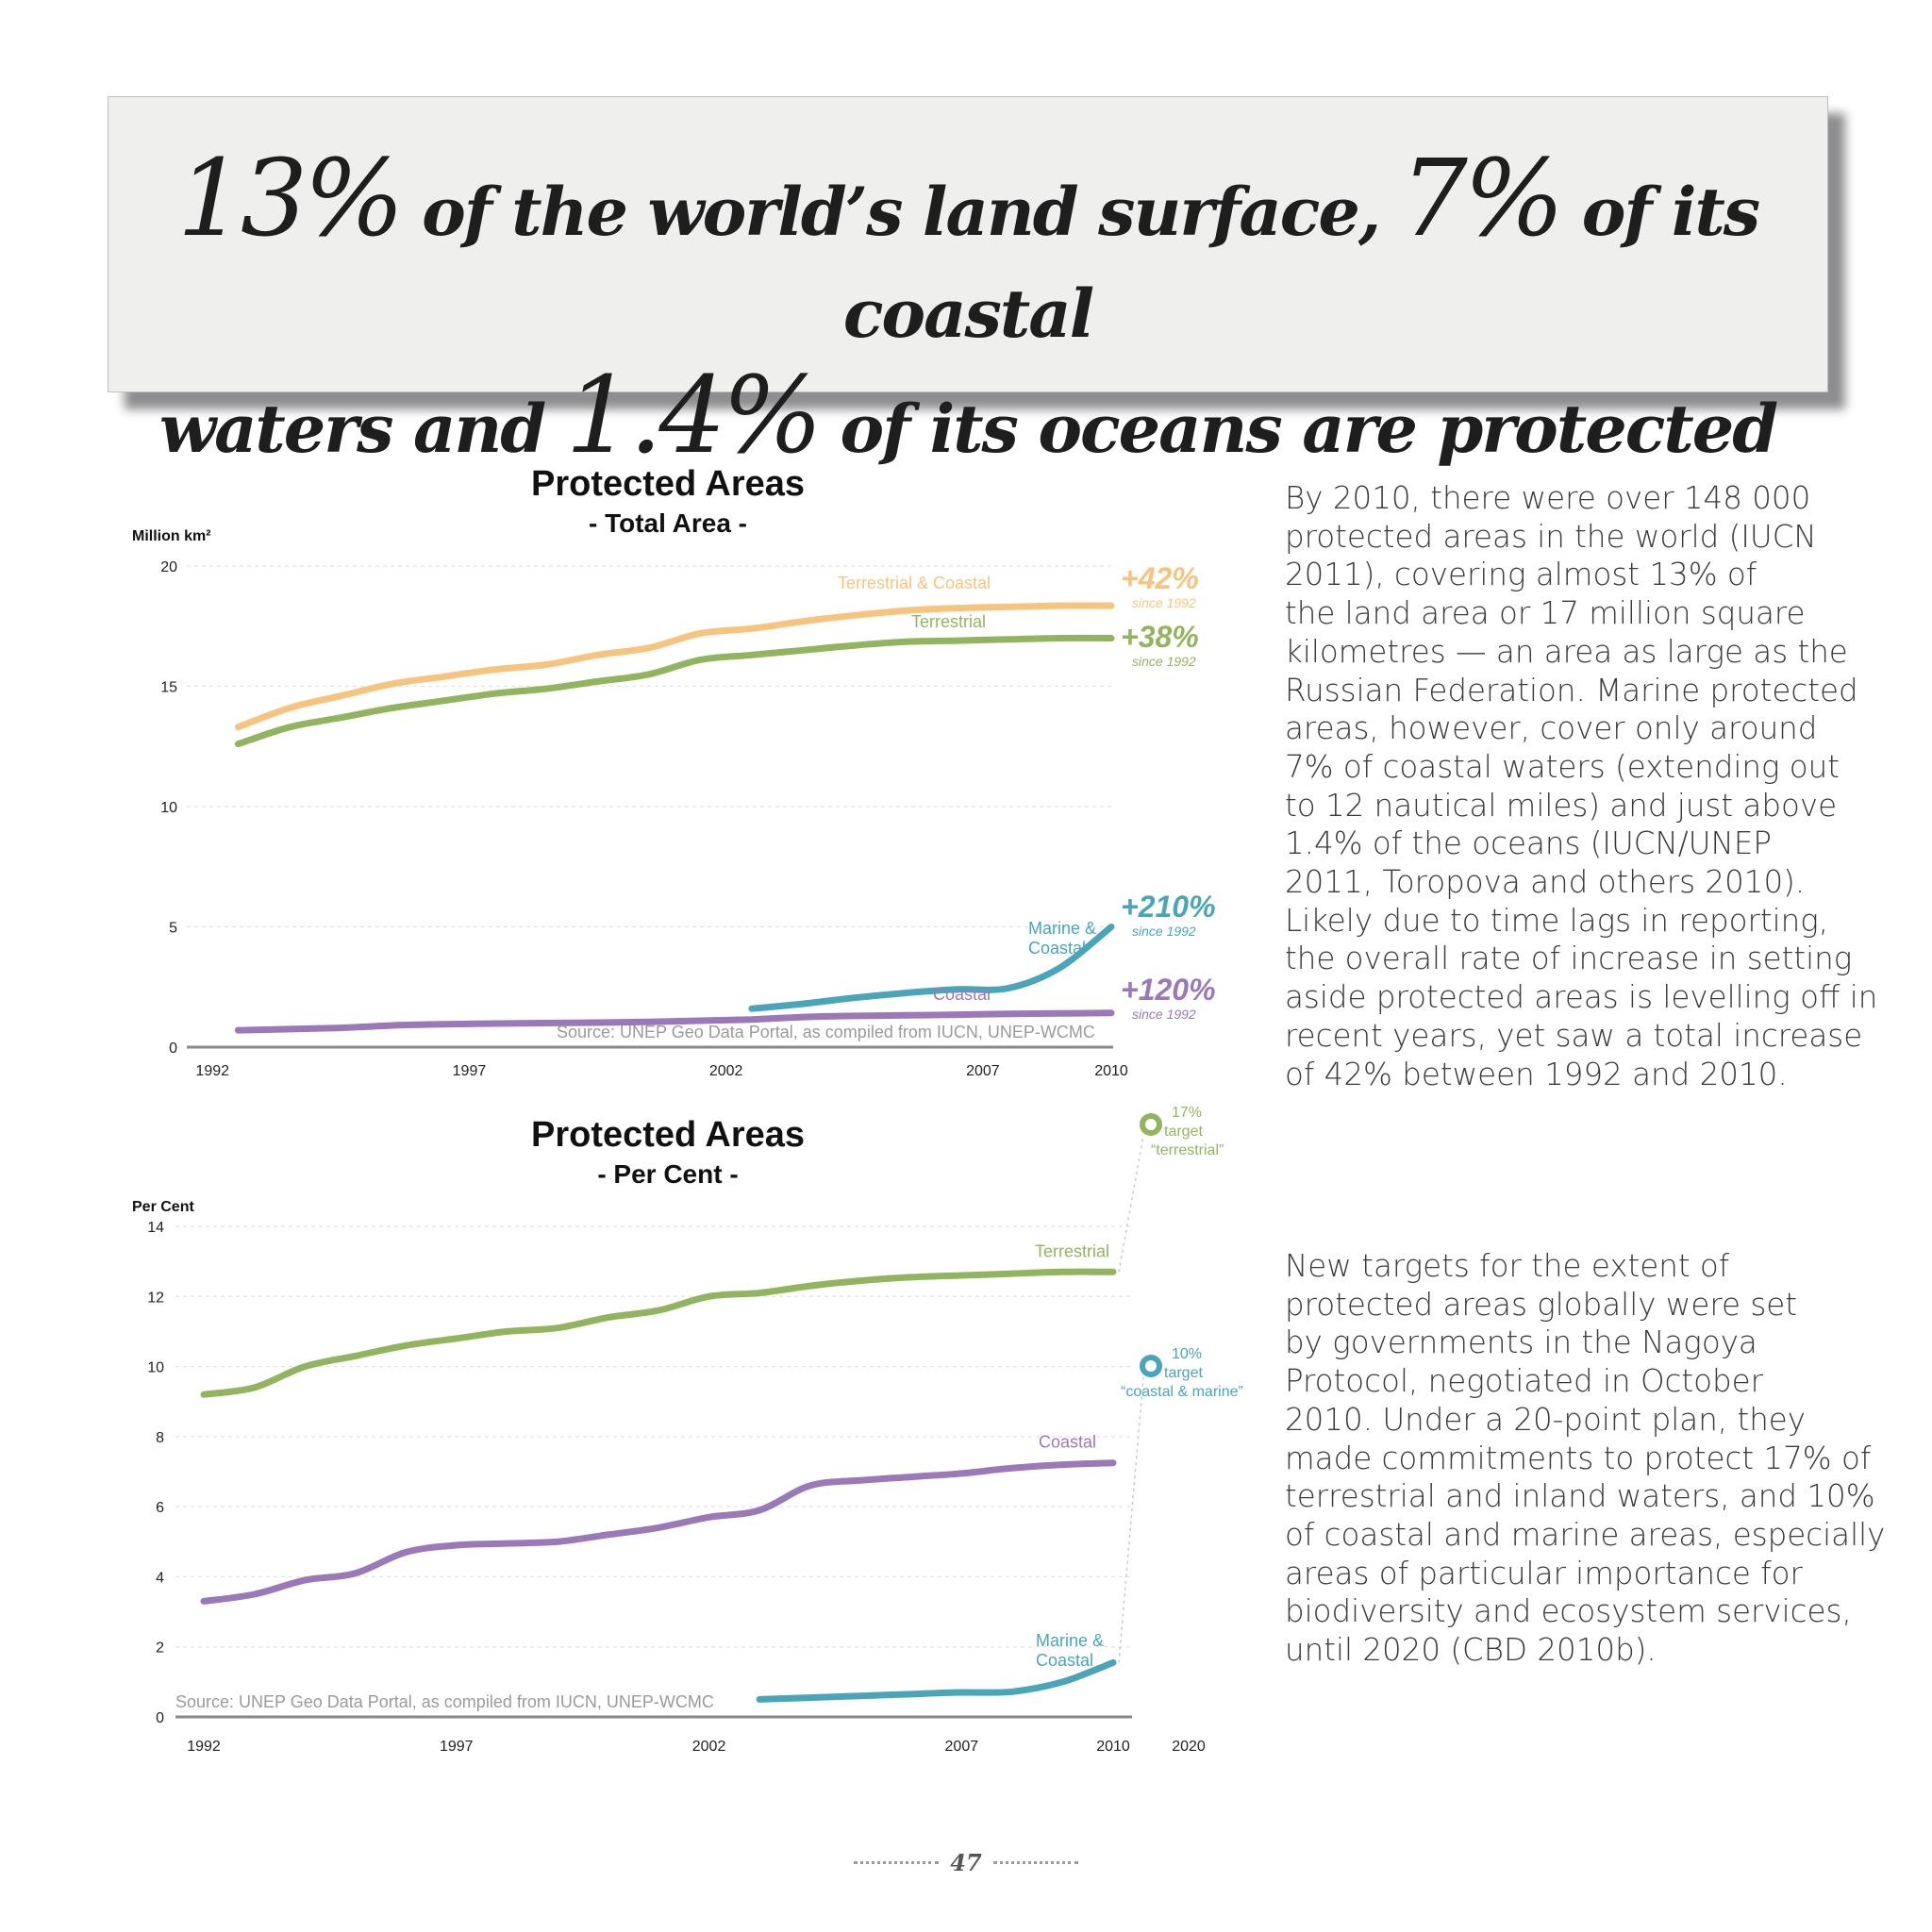 This screenshot has height=1932, width=1932. Describe the element at coordinates (1521, 1343) in the screenshot. I see `paragraph2-line: by governments in the Nagoya` at that location.